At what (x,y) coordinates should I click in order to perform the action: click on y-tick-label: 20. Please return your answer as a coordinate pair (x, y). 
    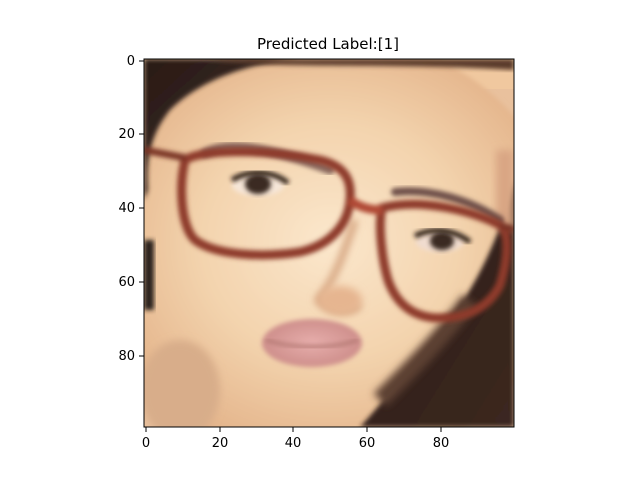
    Looking at the image, I should click on (126, 134).